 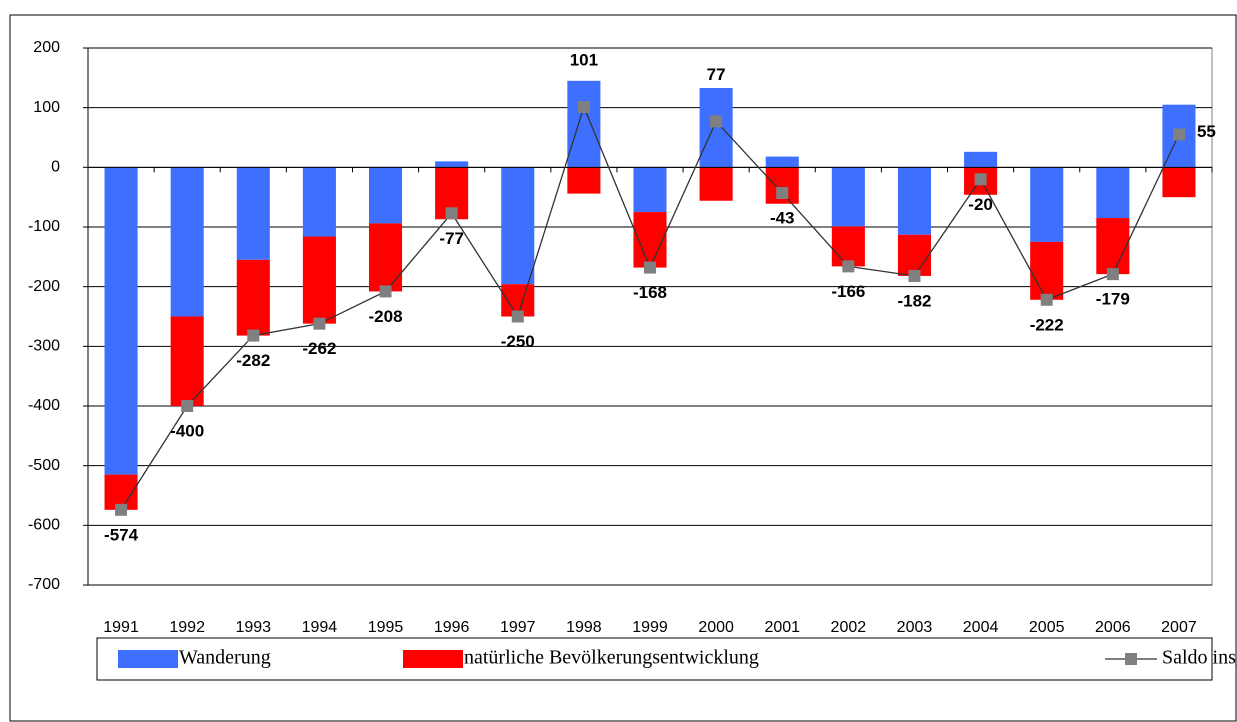 What do you see at coordinates (518, 341) in the screenshot?
I see `value-label: -250` at bounding box center [518, 341].